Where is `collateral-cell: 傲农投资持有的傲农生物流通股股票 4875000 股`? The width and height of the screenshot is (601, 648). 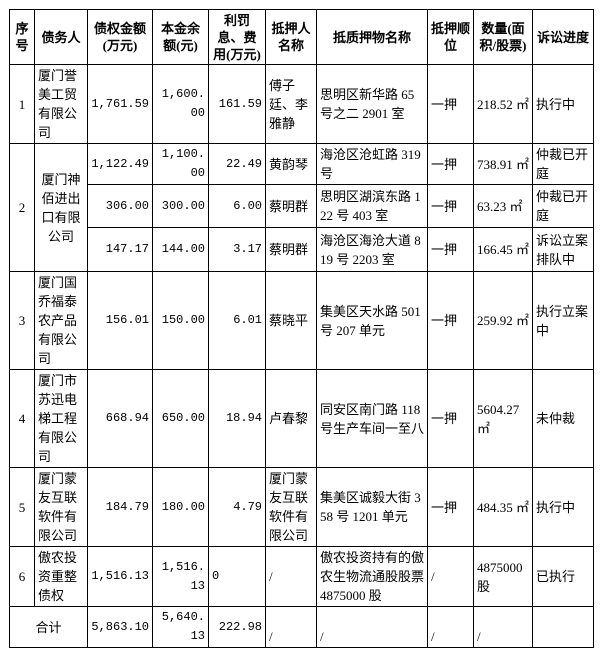 collateral-cell: 傲农投资持有的傲农生物流通股股票 4875000 股 is located at coordinates (372, 576).